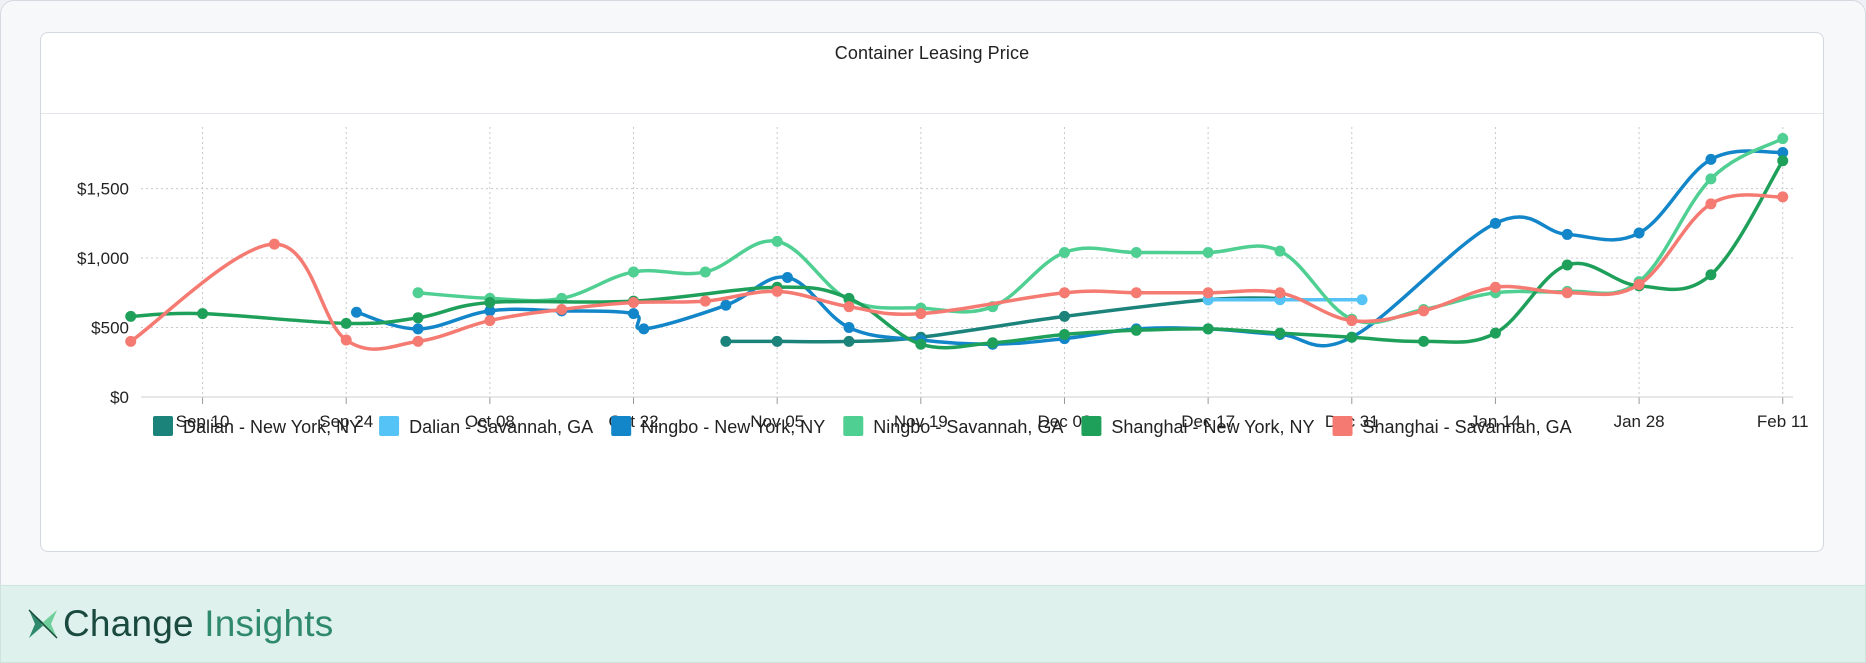 This screenshot has height=663, width=1866. What do you see at coordinates (257, 426) in the screenshot?
I see `legend-item: Dalian - New York, NY` at bounding box center [257, 426].